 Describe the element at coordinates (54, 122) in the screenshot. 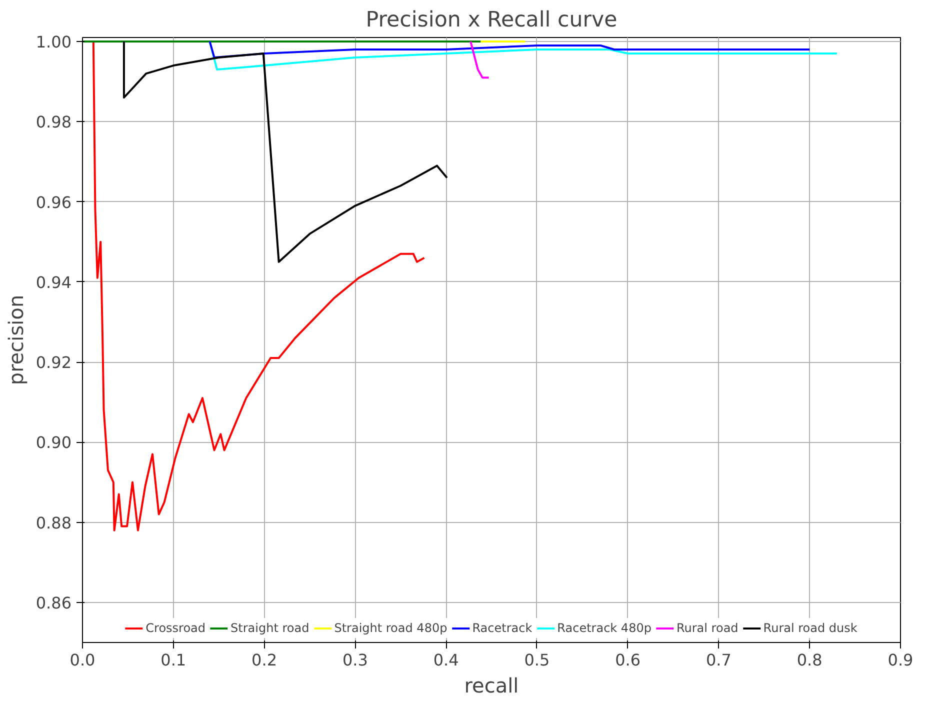

I see `y-tick-label: 0.98` at that location.